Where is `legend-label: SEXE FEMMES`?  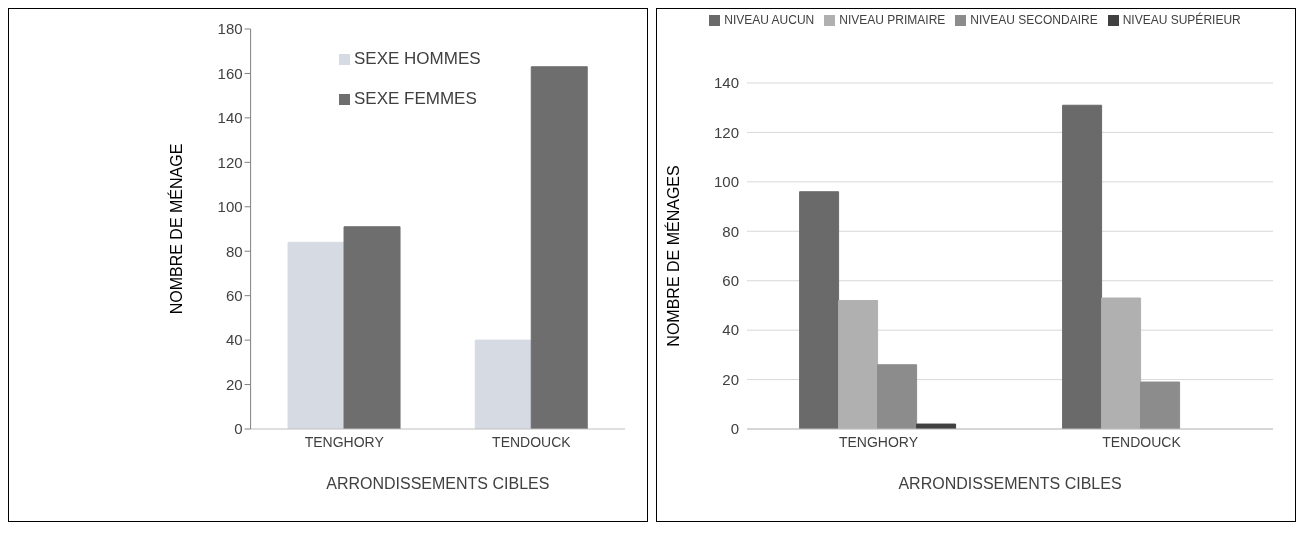
legend-label: SEXE FEMMES is located at coordinates (415, 98).